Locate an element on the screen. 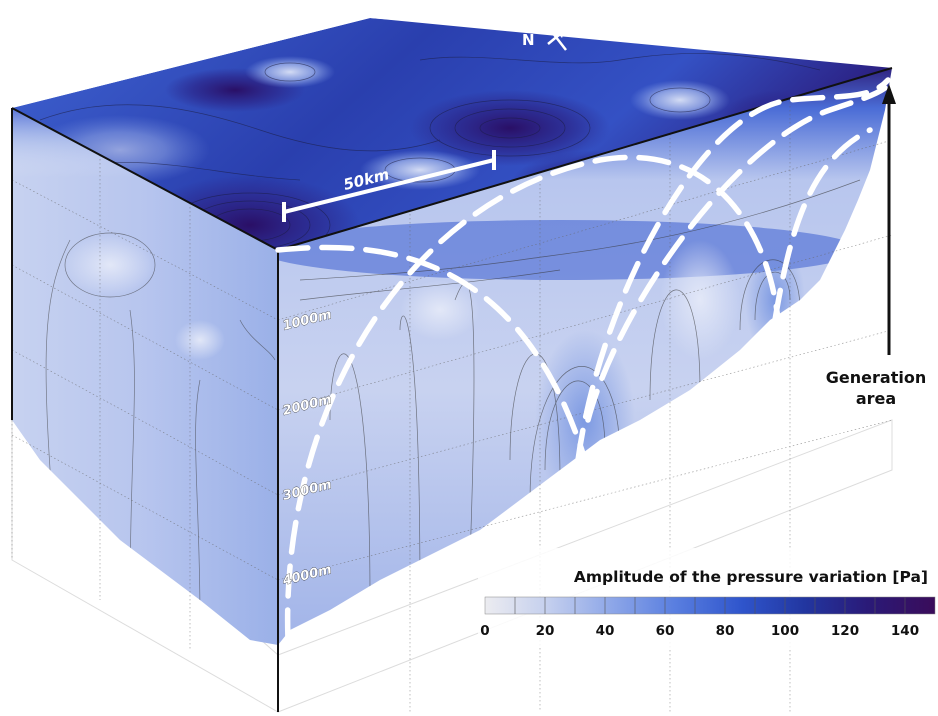 The height and width of the screenshot is (716, 938). generation-label-line2: area is located at coordinates (876, 398).